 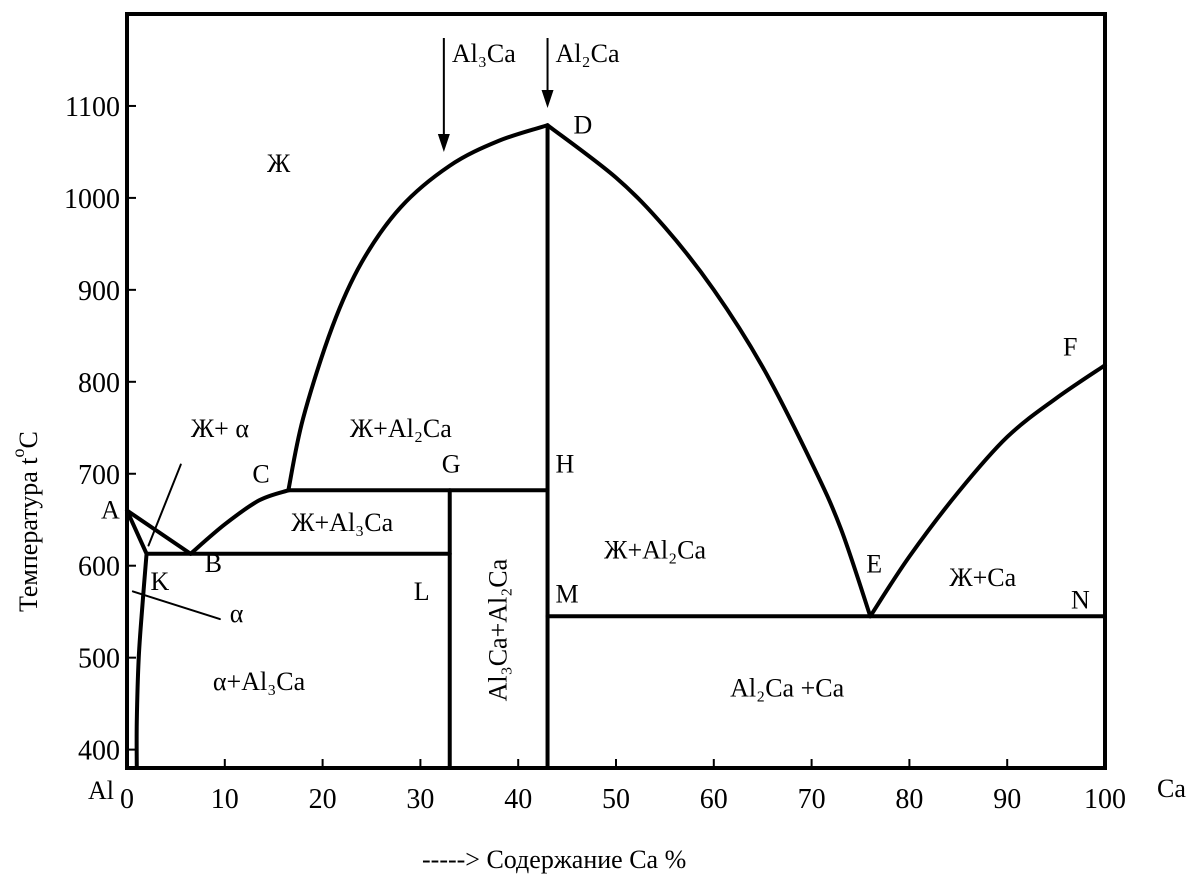 What do you see at coordinates (137, 532) in the screenshot?
I see `solidus-A-K-line` at bounding box center [137, 532].